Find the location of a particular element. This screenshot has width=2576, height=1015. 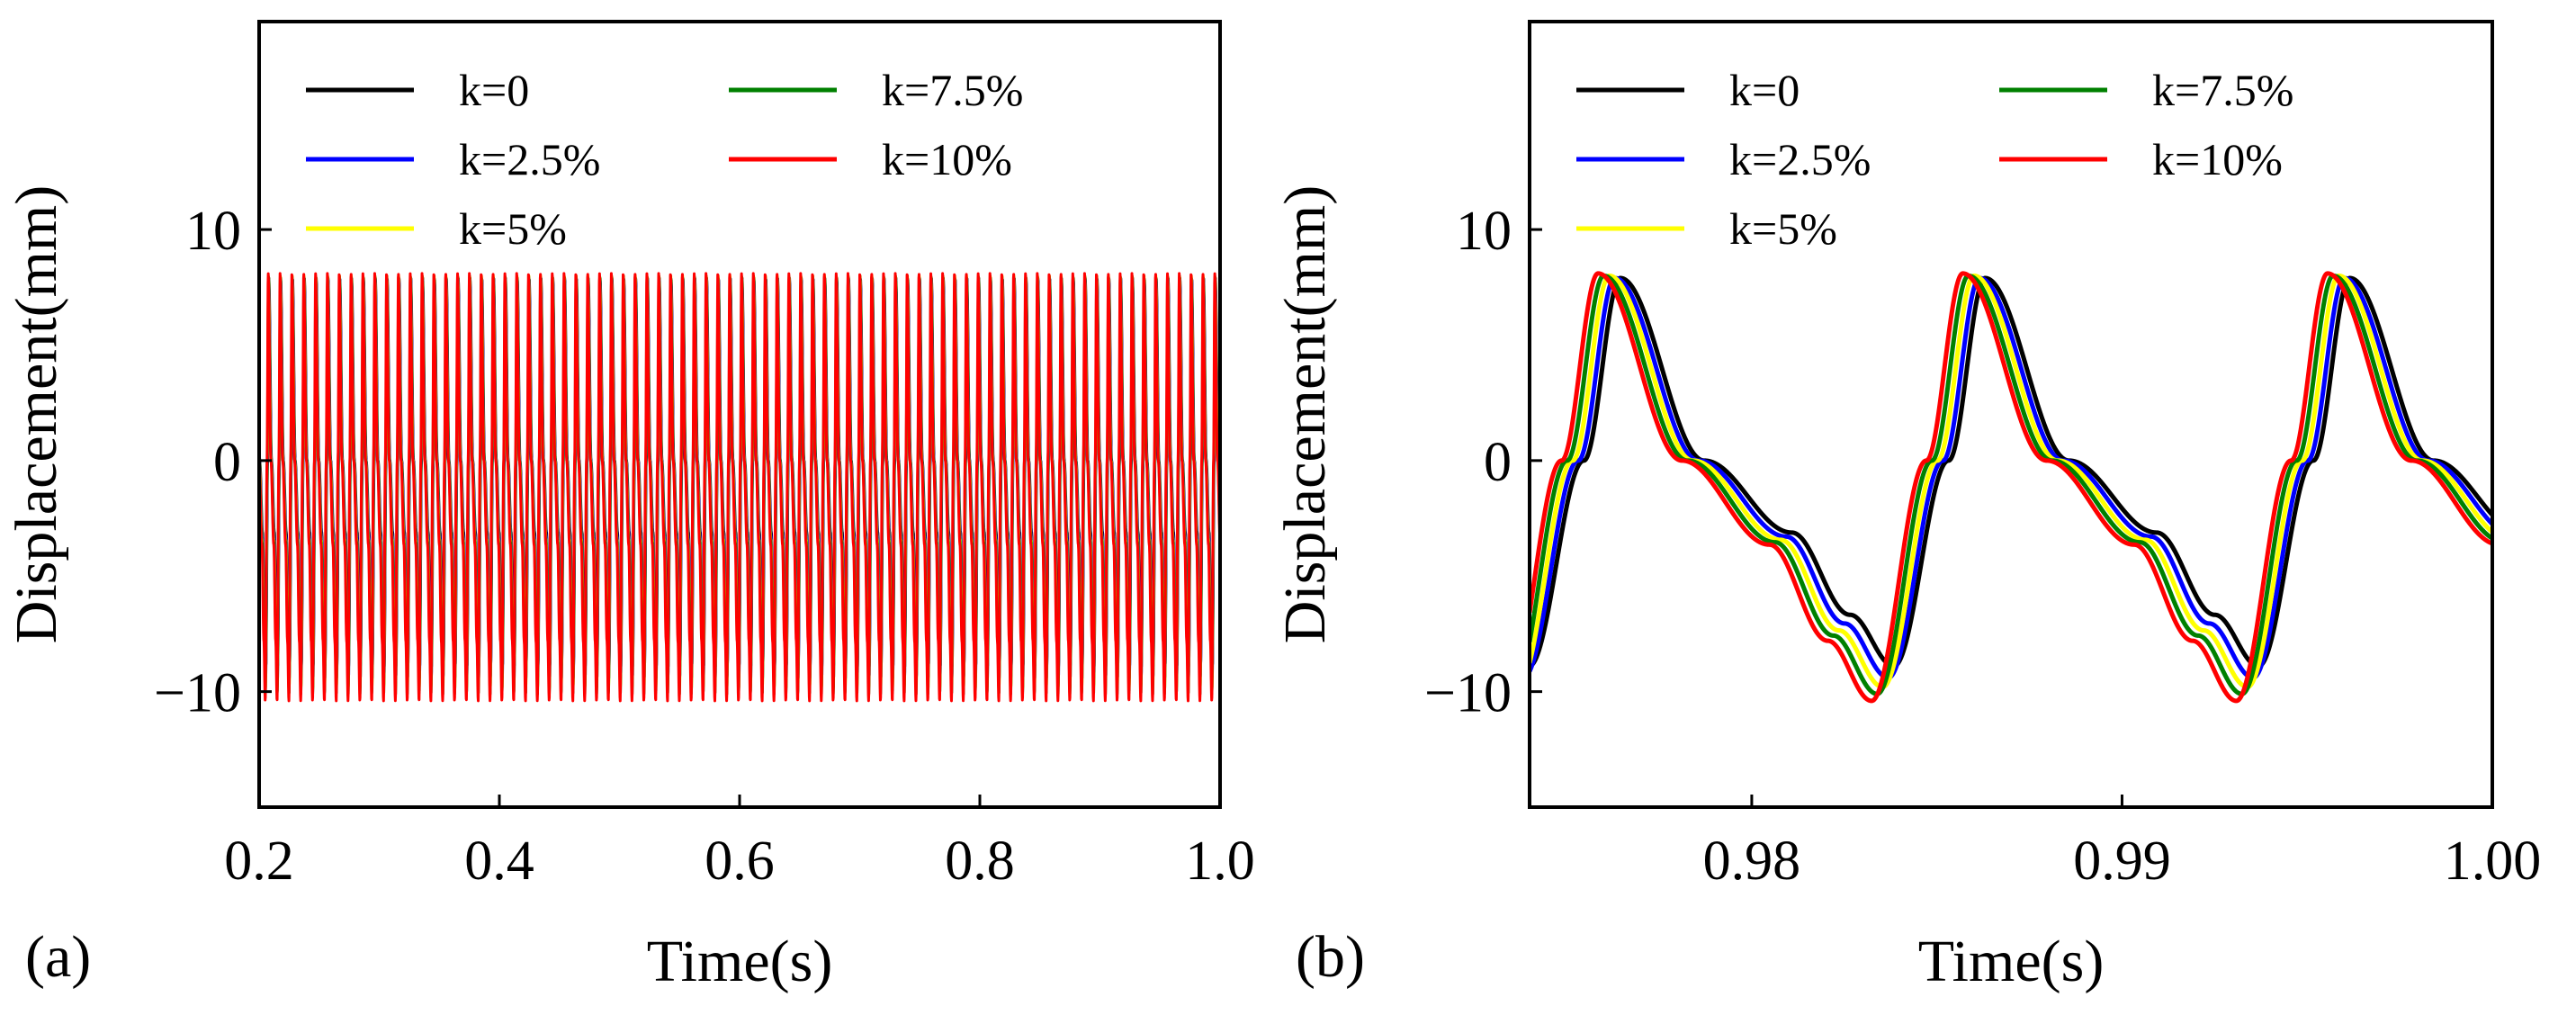

series-line-k=2.5% is located at coordinates (2011, 478).